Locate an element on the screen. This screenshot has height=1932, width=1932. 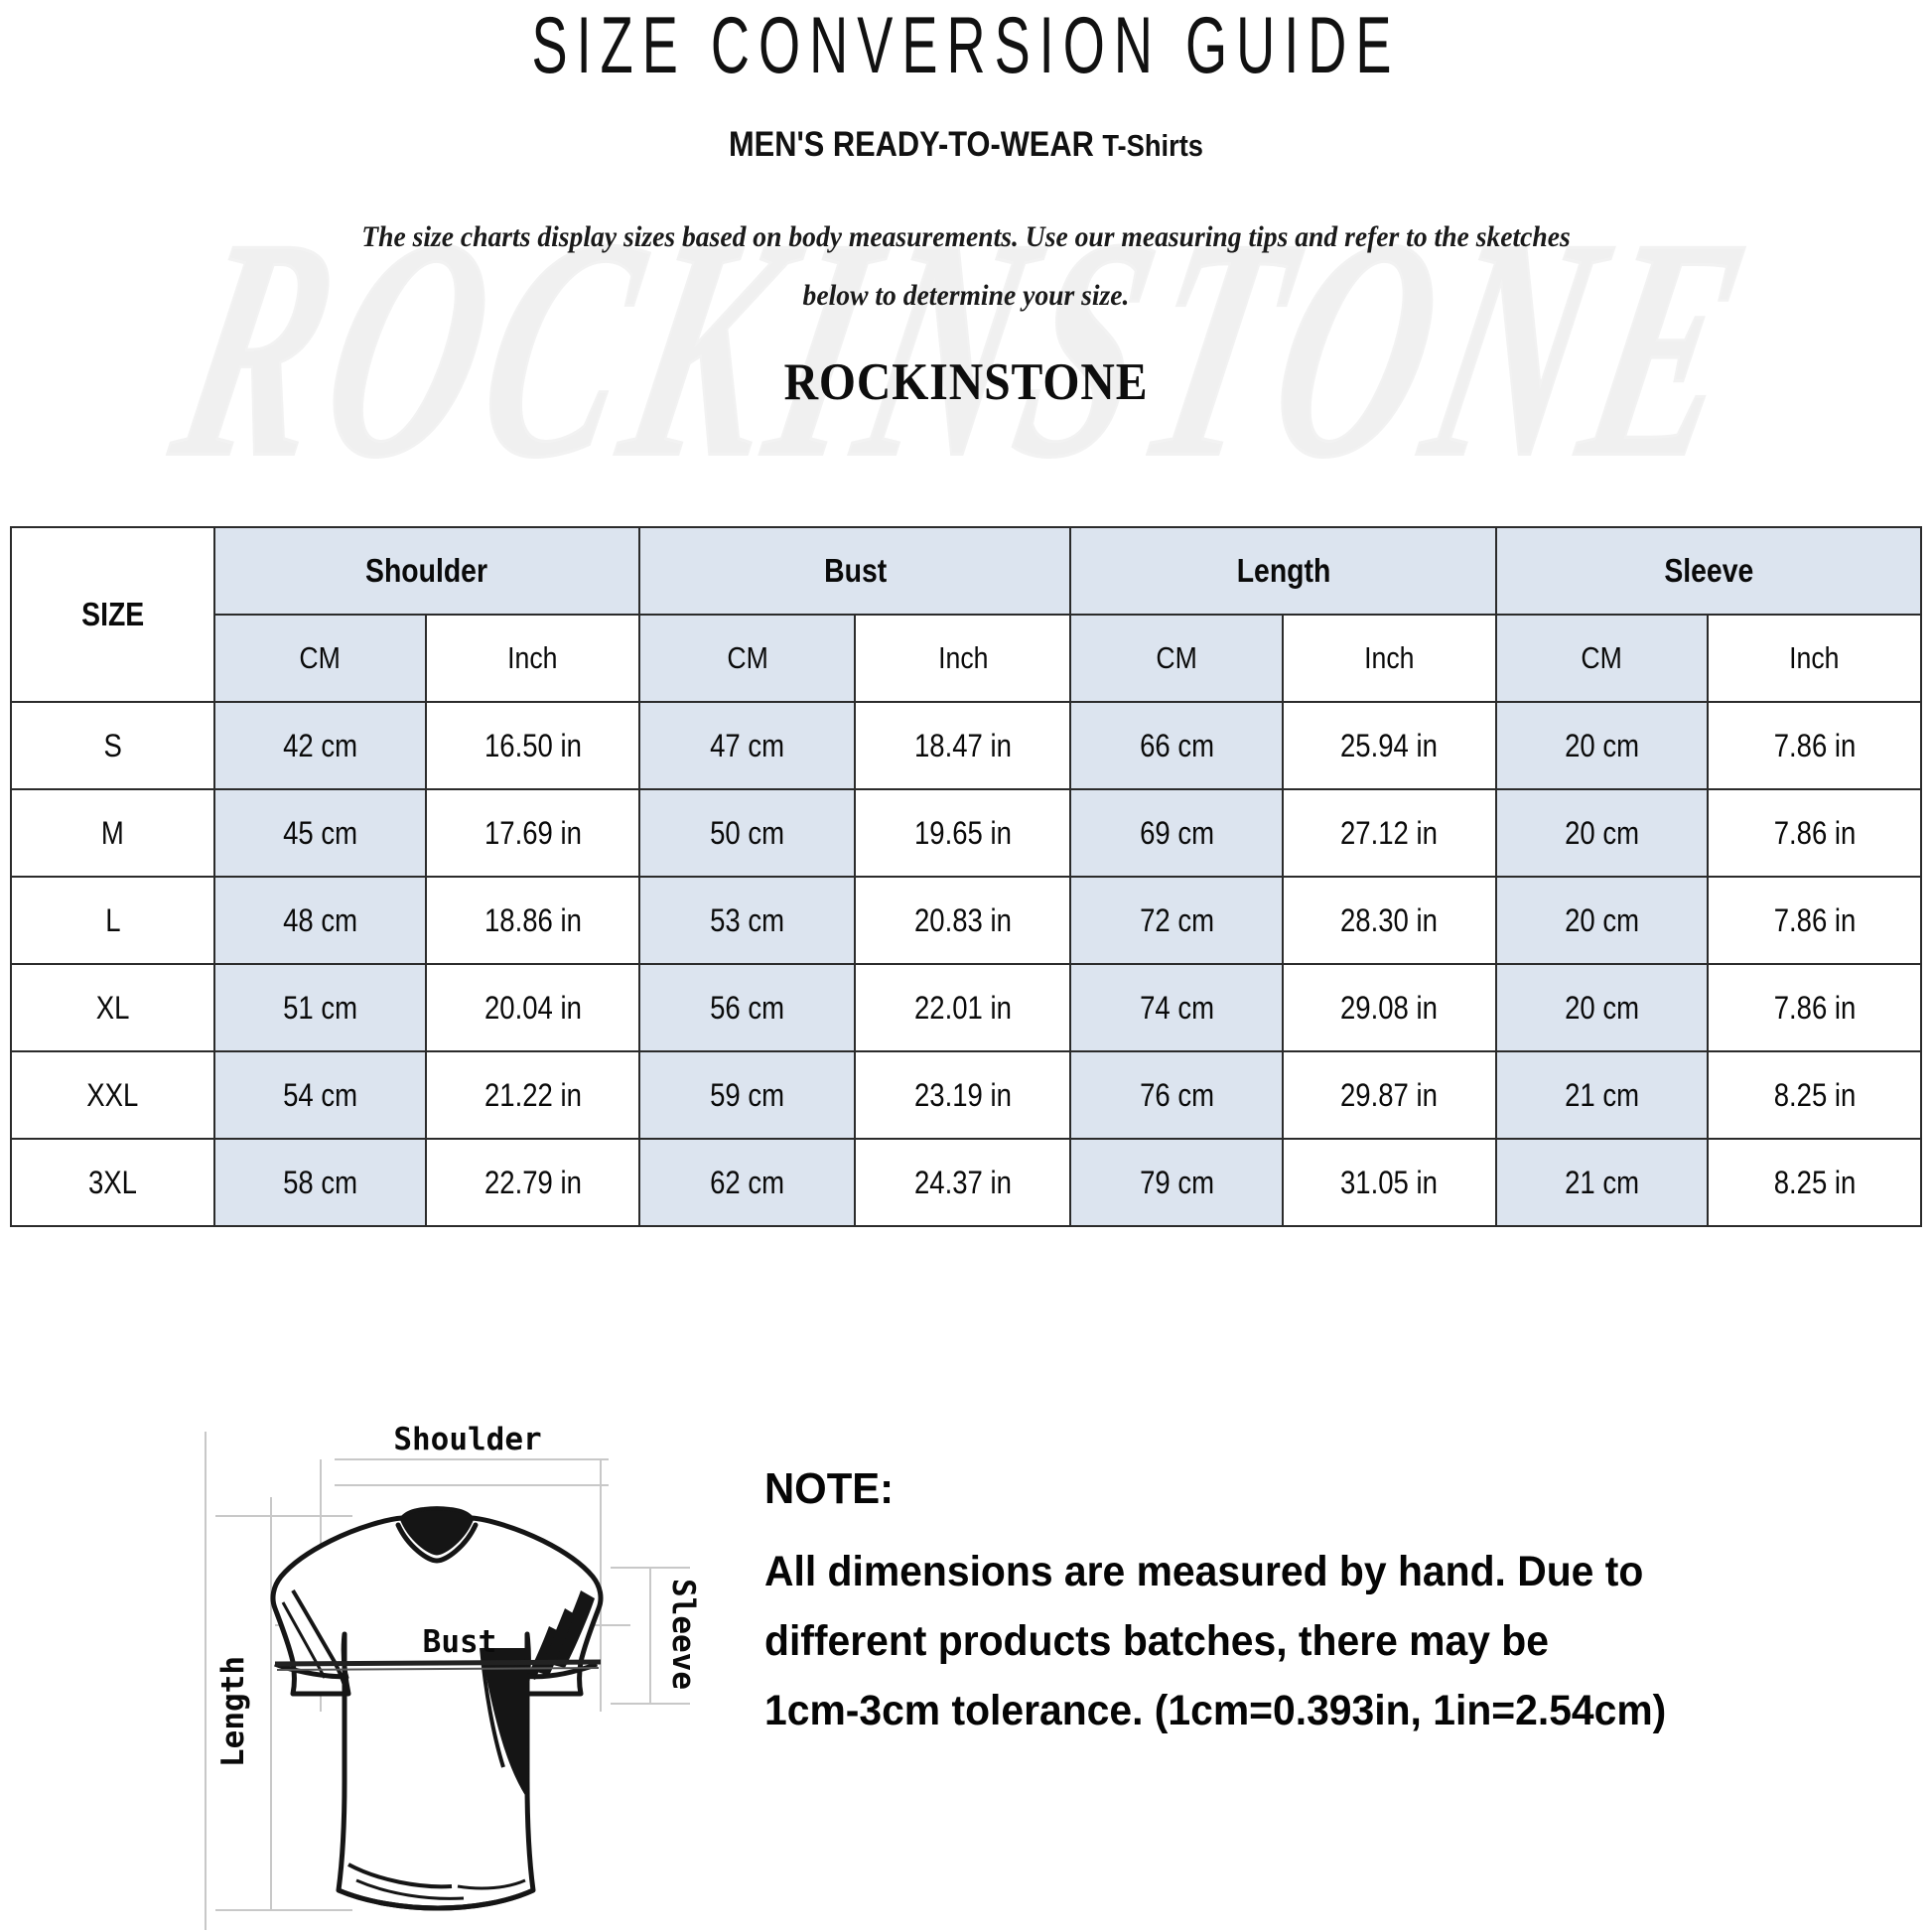
cell-length-cm: 76 cm is located at coordinates (1176, 1095).